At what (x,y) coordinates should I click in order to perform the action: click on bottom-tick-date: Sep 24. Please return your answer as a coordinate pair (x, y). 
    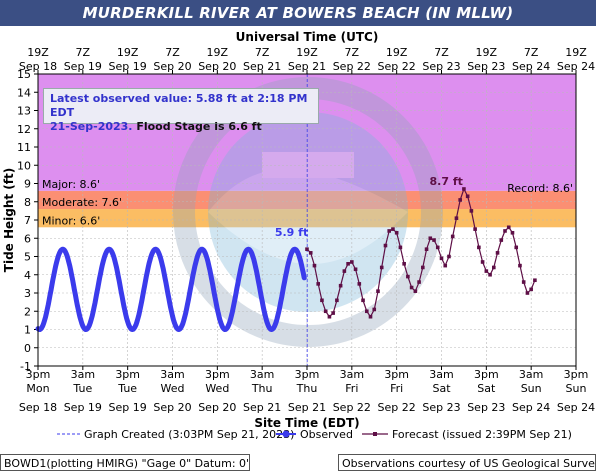
    Looking at the image, I should click on (576, 407).